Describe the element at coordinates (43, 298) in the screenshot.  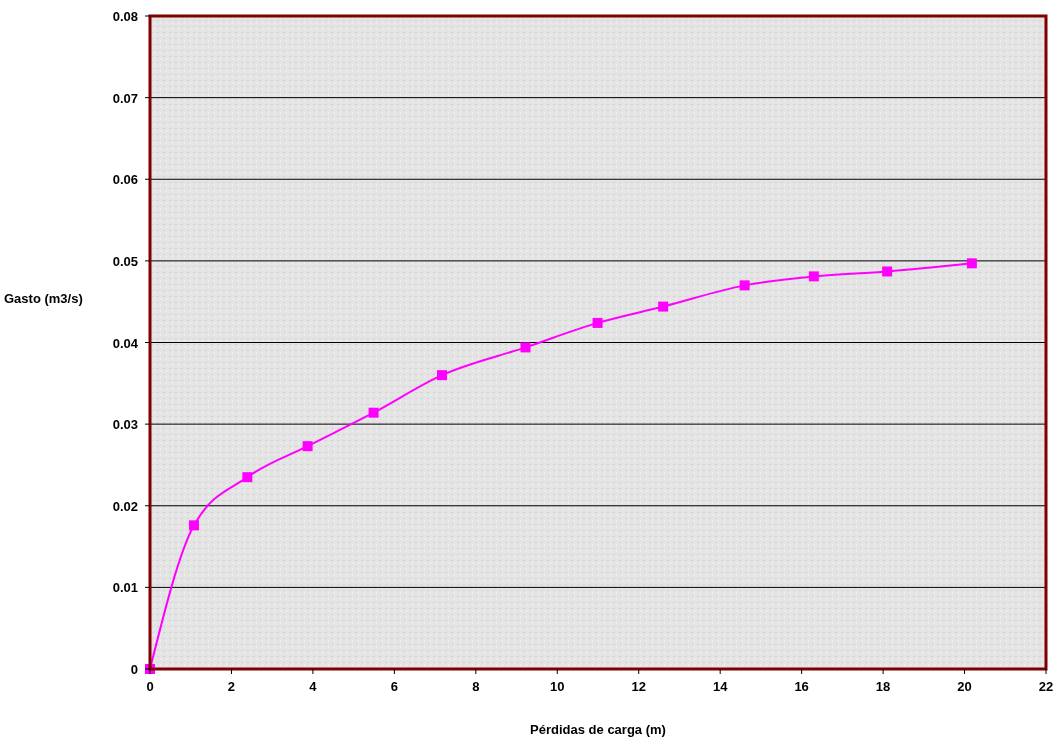
I see `y-axis-title: Gasto (m3/s)` at that location.